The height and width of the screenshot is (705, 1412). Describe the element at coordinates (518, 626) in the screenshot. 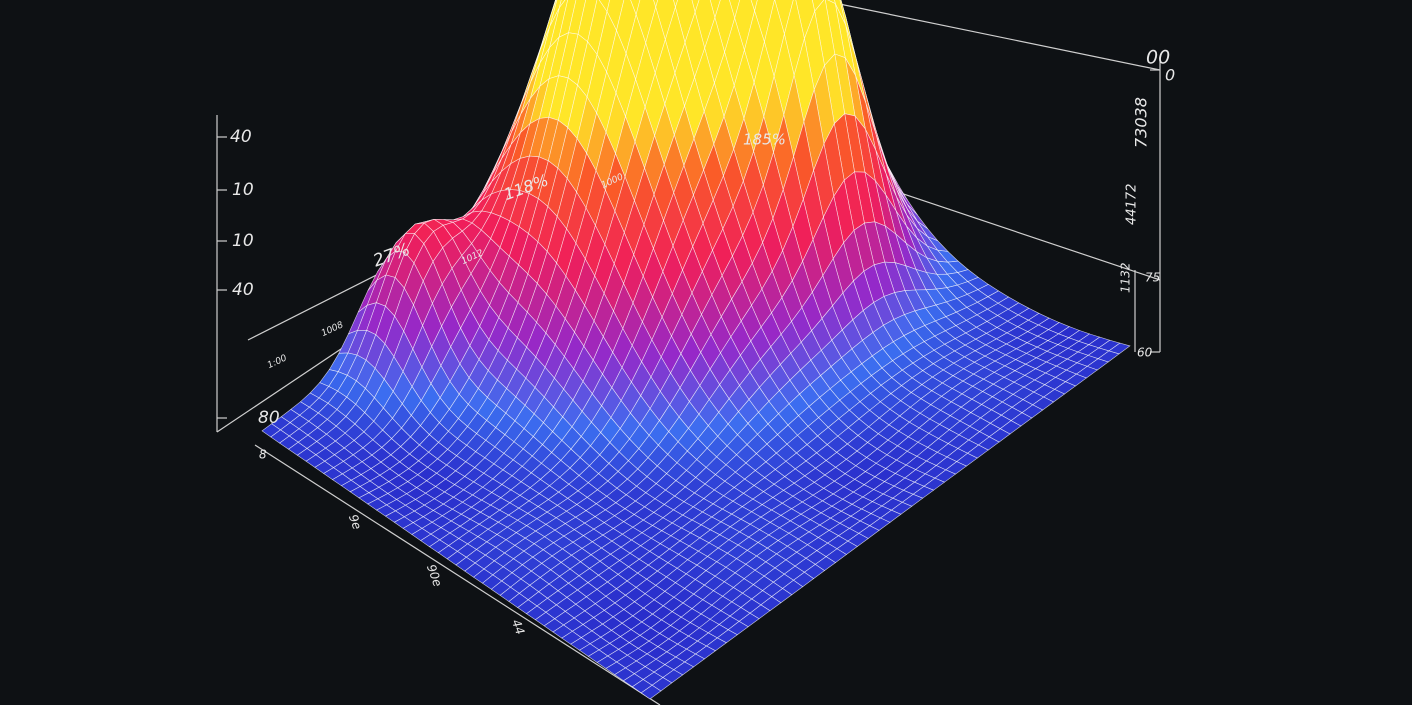

I see `front-label: 44` at that location.